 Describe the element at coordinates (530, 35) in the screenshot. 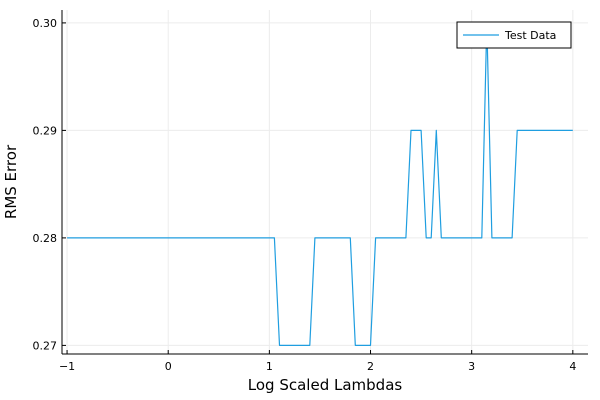

I see `legend-label-test-data: Test Data` at that location.